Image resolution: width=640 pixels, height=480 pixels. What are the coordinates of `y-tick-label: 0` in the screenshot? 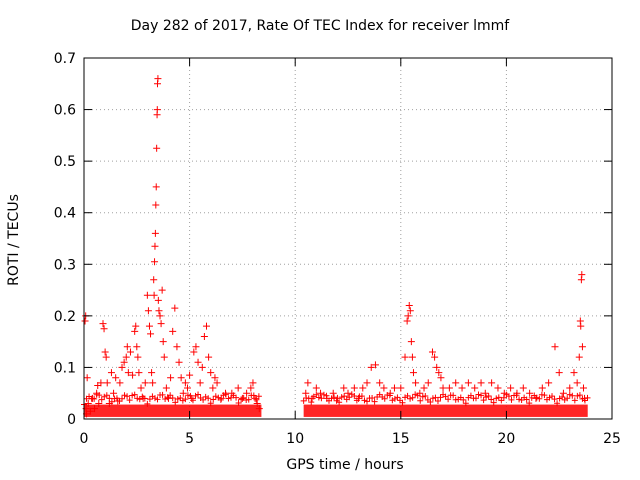 It's located at (71, 420).